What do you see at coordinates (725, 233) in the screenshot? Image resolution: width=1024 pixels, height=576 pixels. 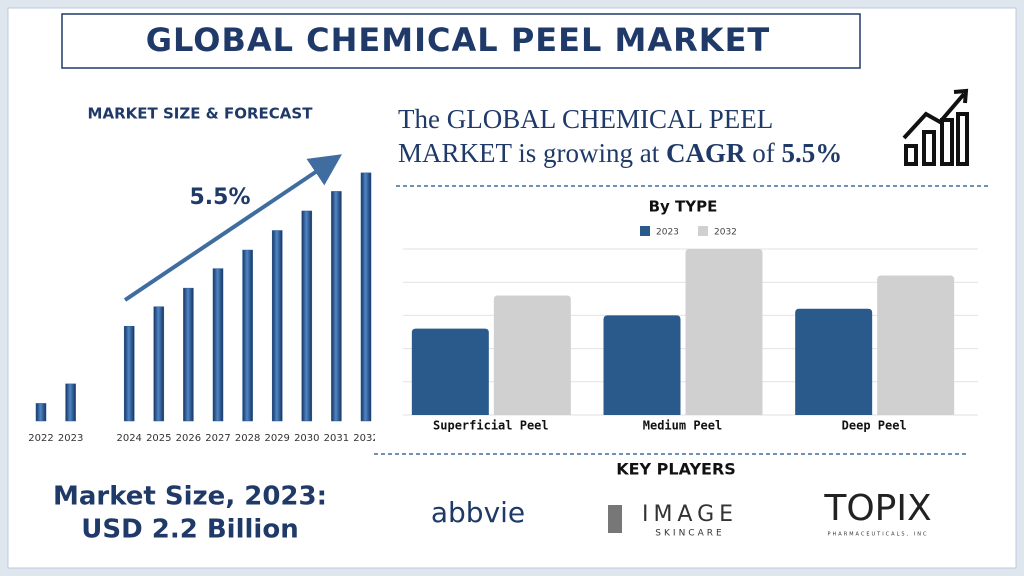 I see `legend-label: 2032` at bounding box center [725, 233].